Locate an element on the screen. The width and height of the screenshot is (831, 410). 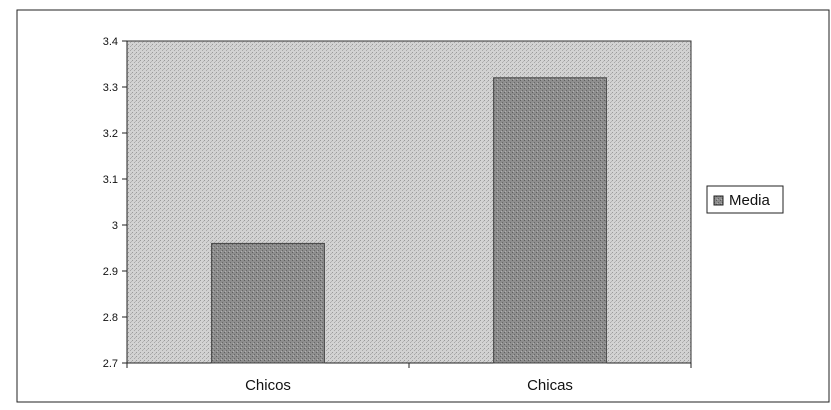
x-category-label: Chicas is located at coordinates (550, 385).